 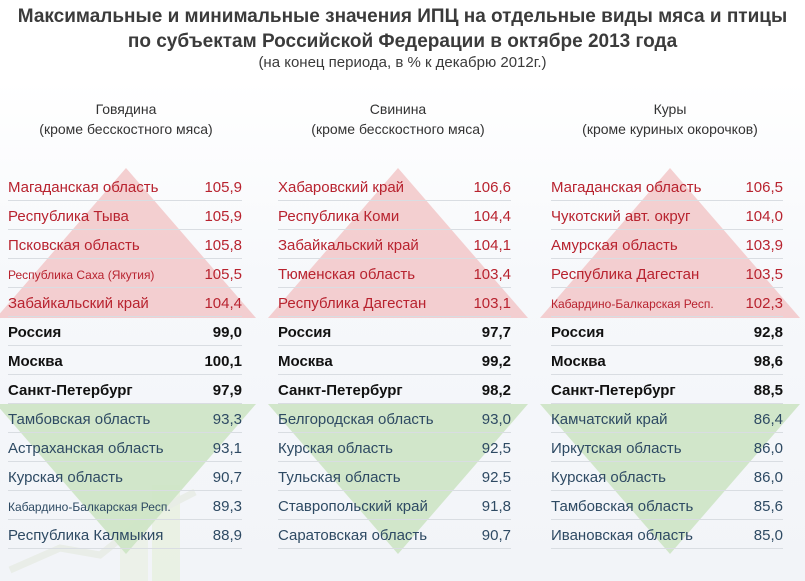 What do you see at coordinates (492, 303) in the screenshot?
I see `cpi-value: 103,1` at bounding box center [492, 303].